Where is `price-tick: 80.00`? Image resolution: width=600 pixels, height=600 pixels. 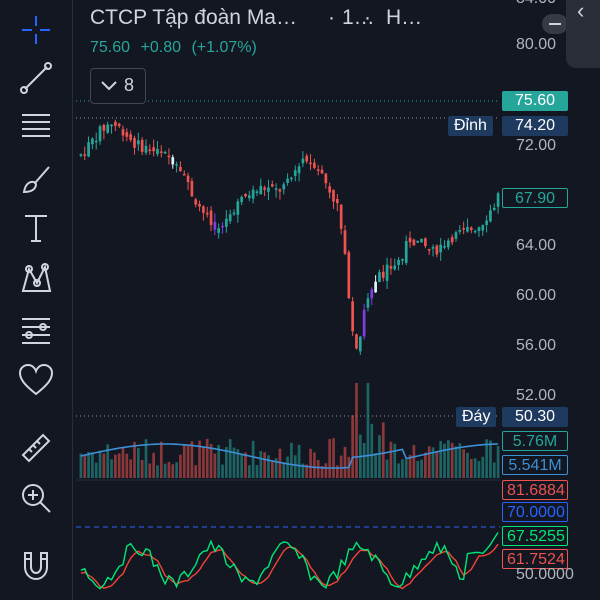
price-tick: 80.00 is located at coordinates (536, 44).